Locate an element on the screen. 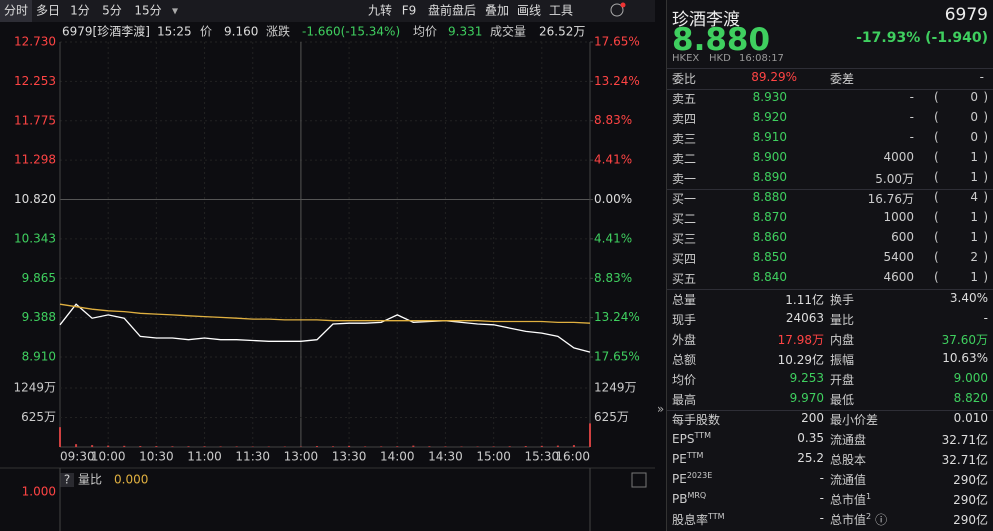 The width and height of the screenshot is (993, 531). book-price: 8.870 is located at coordinates (769, 217).